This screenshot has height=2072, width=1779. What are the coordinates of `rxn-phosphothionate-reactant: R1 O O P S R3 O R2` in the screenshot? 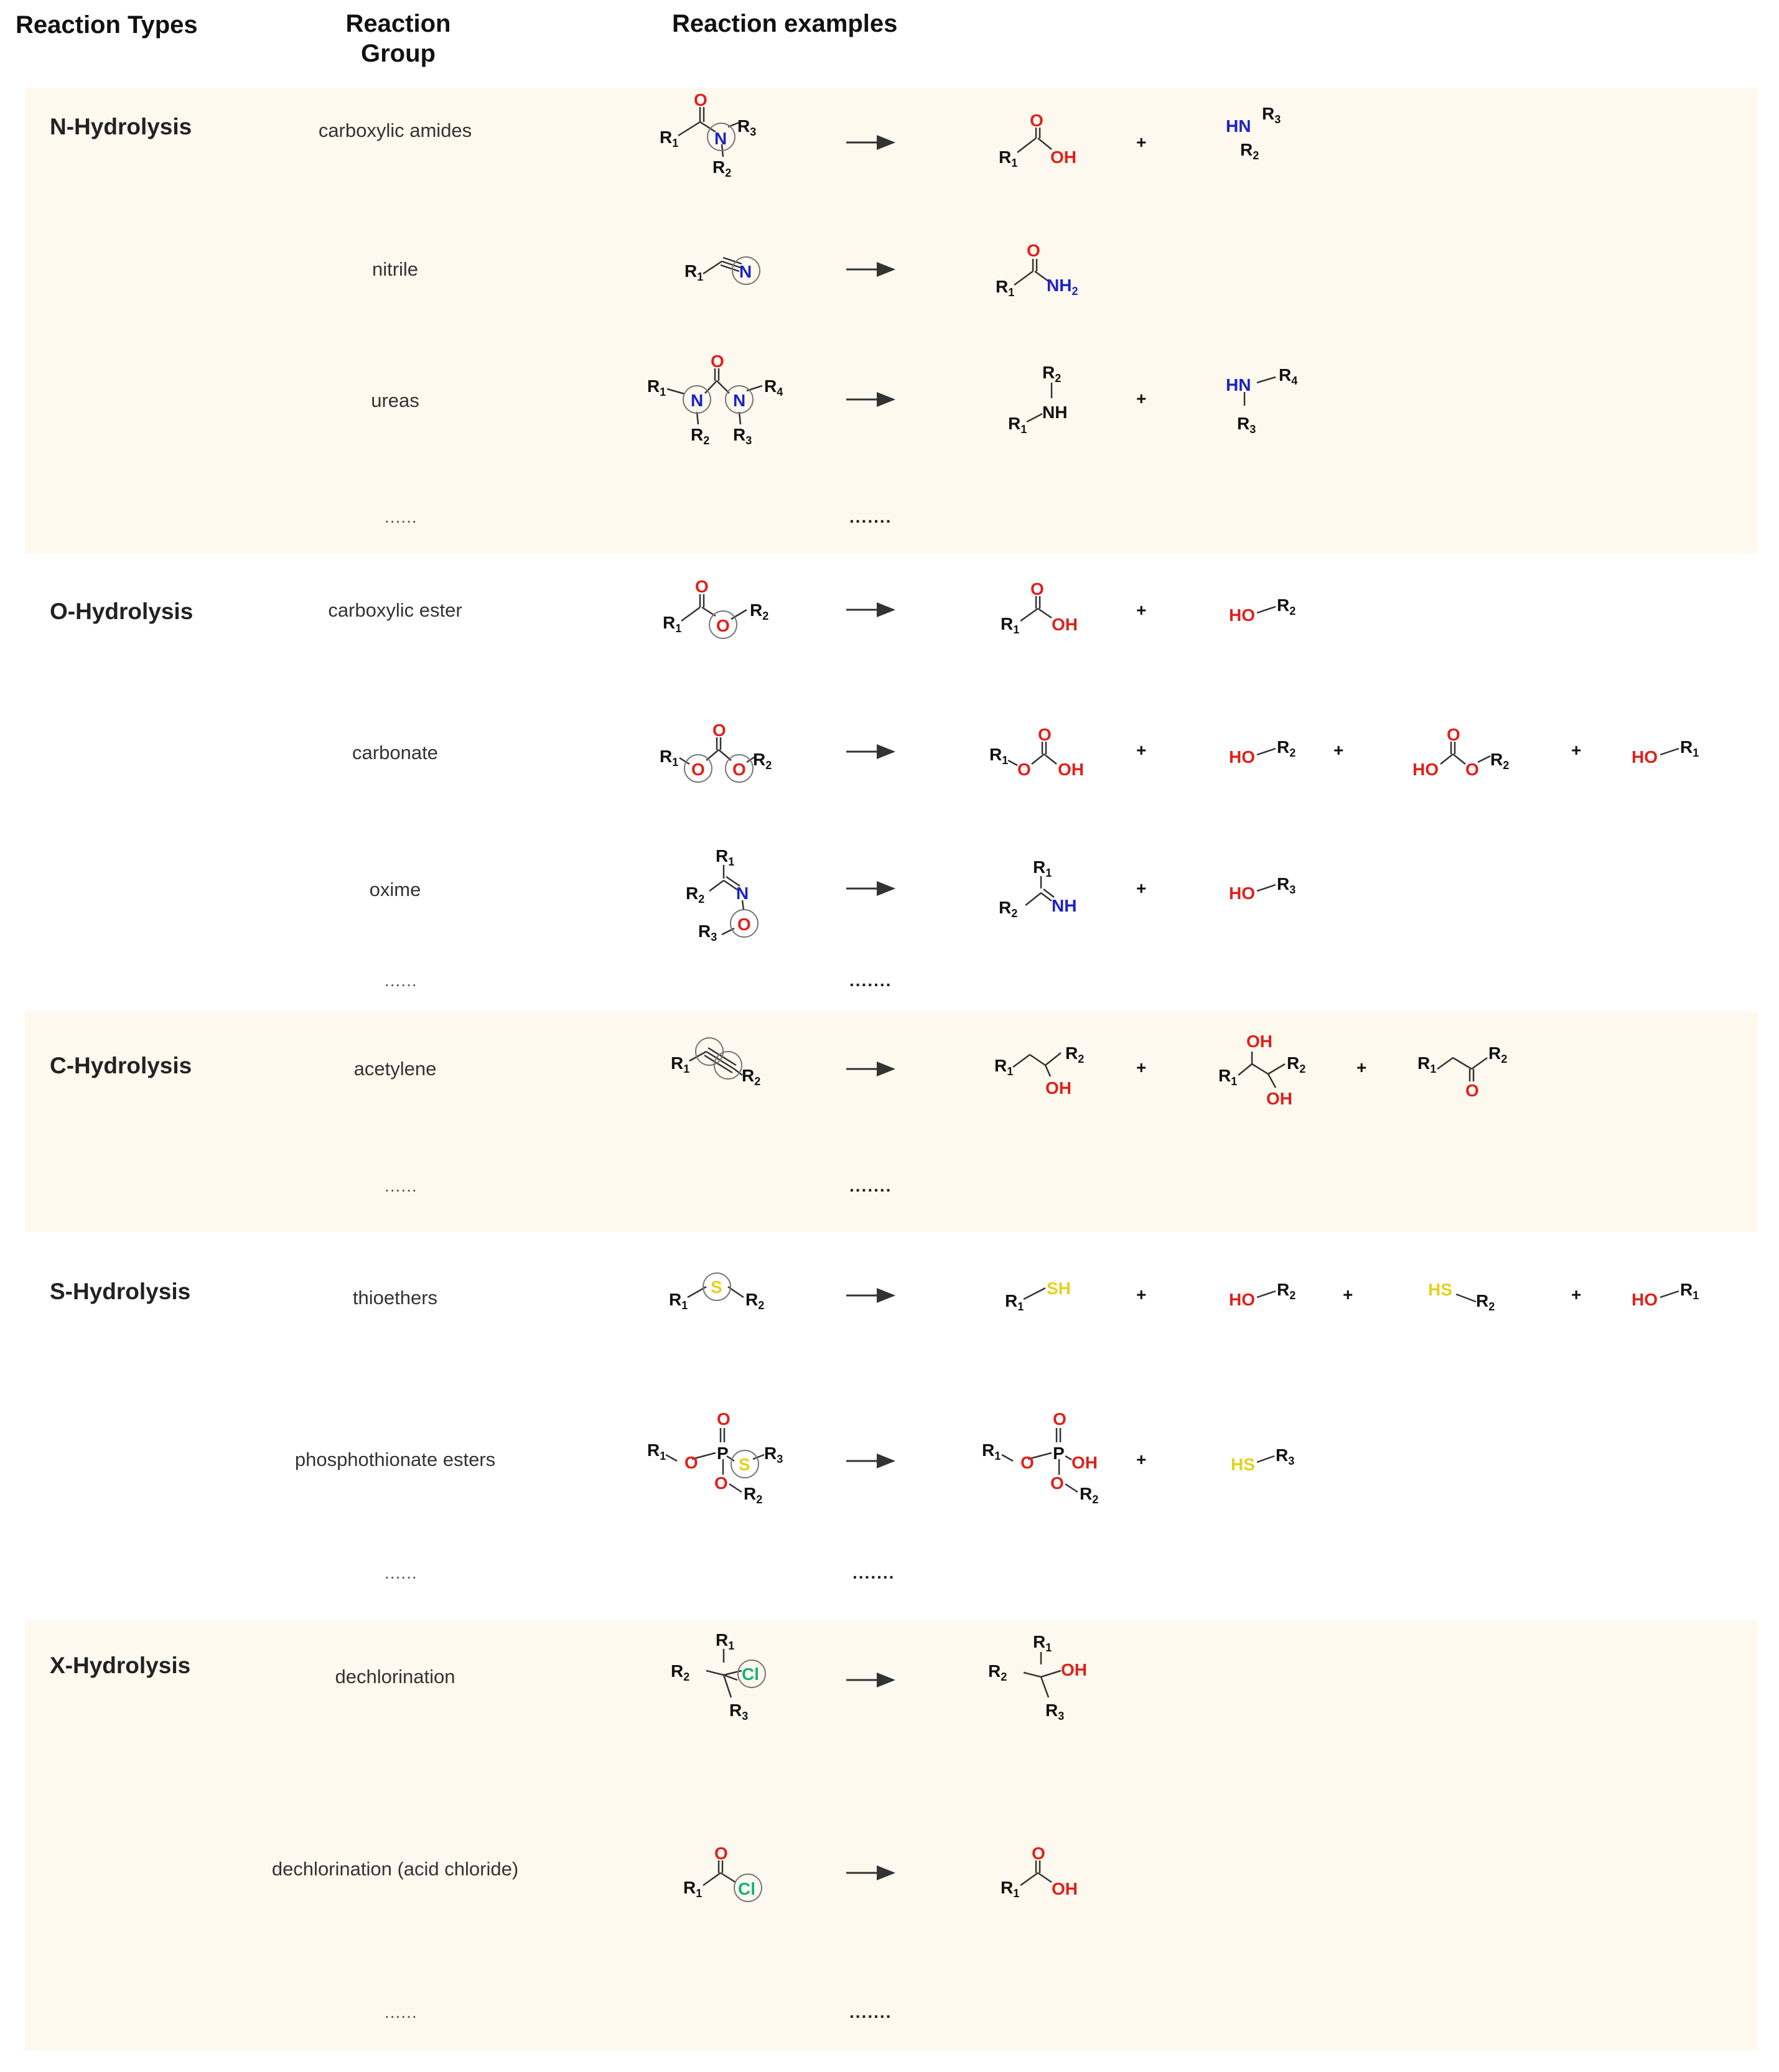 It's located at (715, 1457).